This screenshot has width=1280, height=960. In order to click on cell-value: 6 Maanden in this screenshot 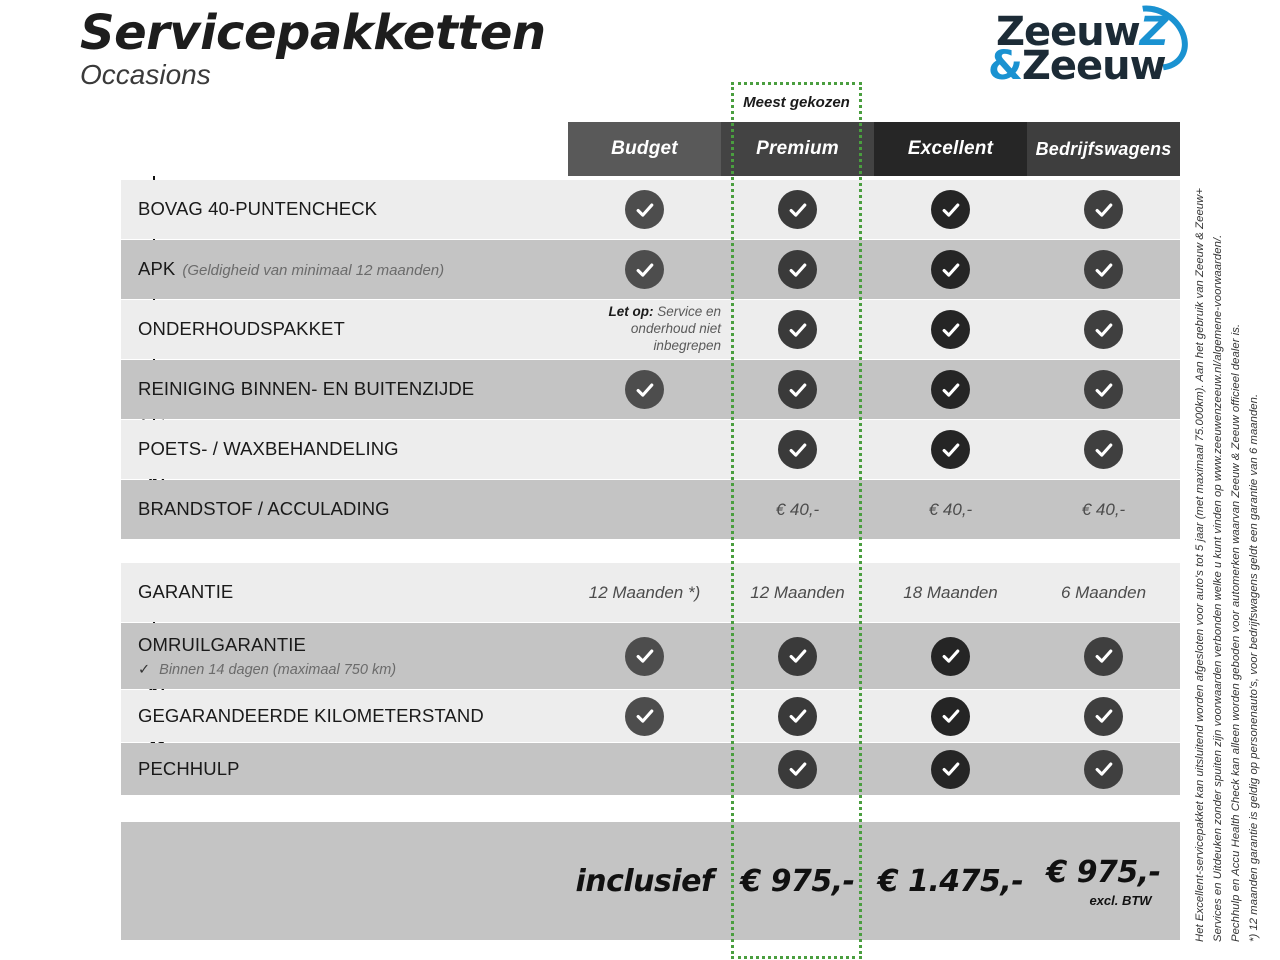, I will do `click(1103, 592)`.